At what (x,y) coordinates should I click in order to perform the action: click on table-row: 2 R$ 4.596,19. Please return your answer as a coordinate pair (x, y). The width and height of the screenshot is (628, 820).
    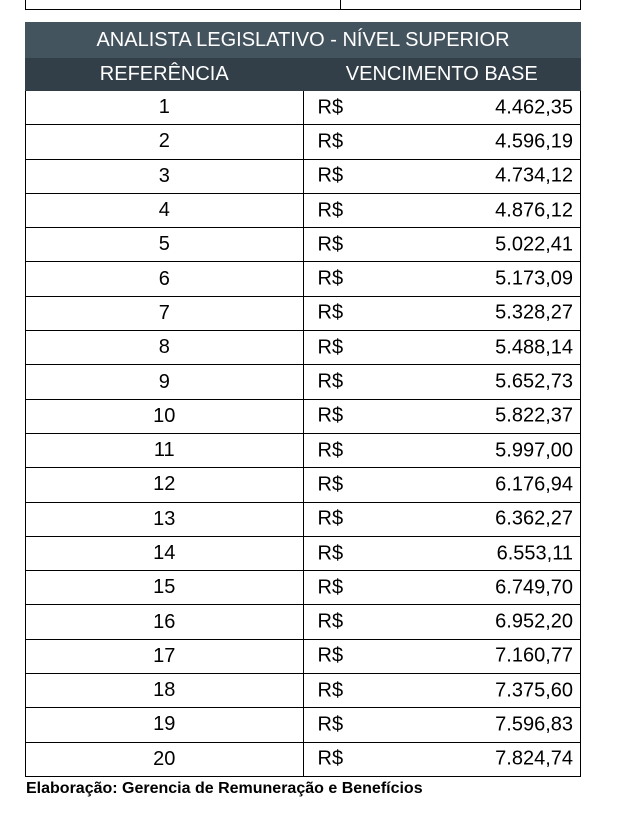
    Looking at the image, I should click on (303, 142).